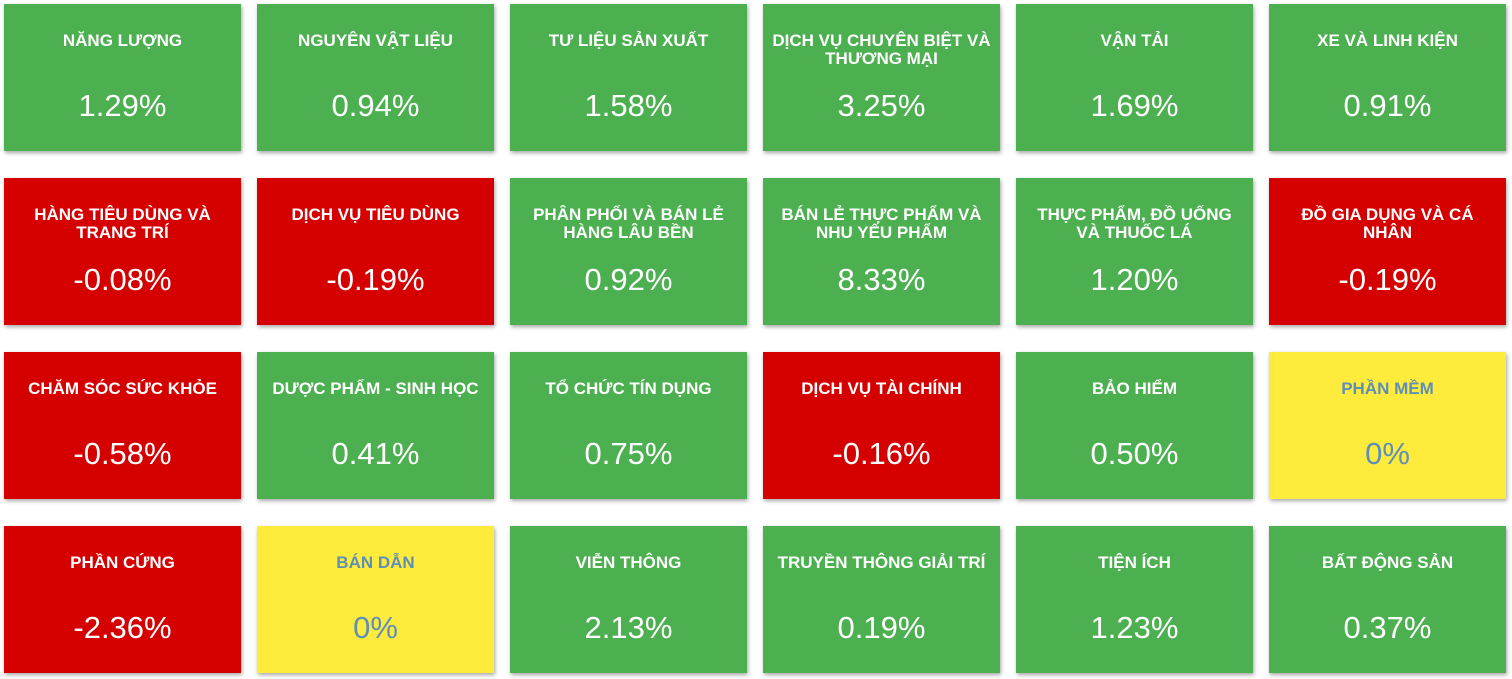 This screenshot has width=1512, height=679. What do you see at coordinates (122, 105) in the screenshot?
I see `sector-change-value: 1.29%` at bounding box center [122, 105].